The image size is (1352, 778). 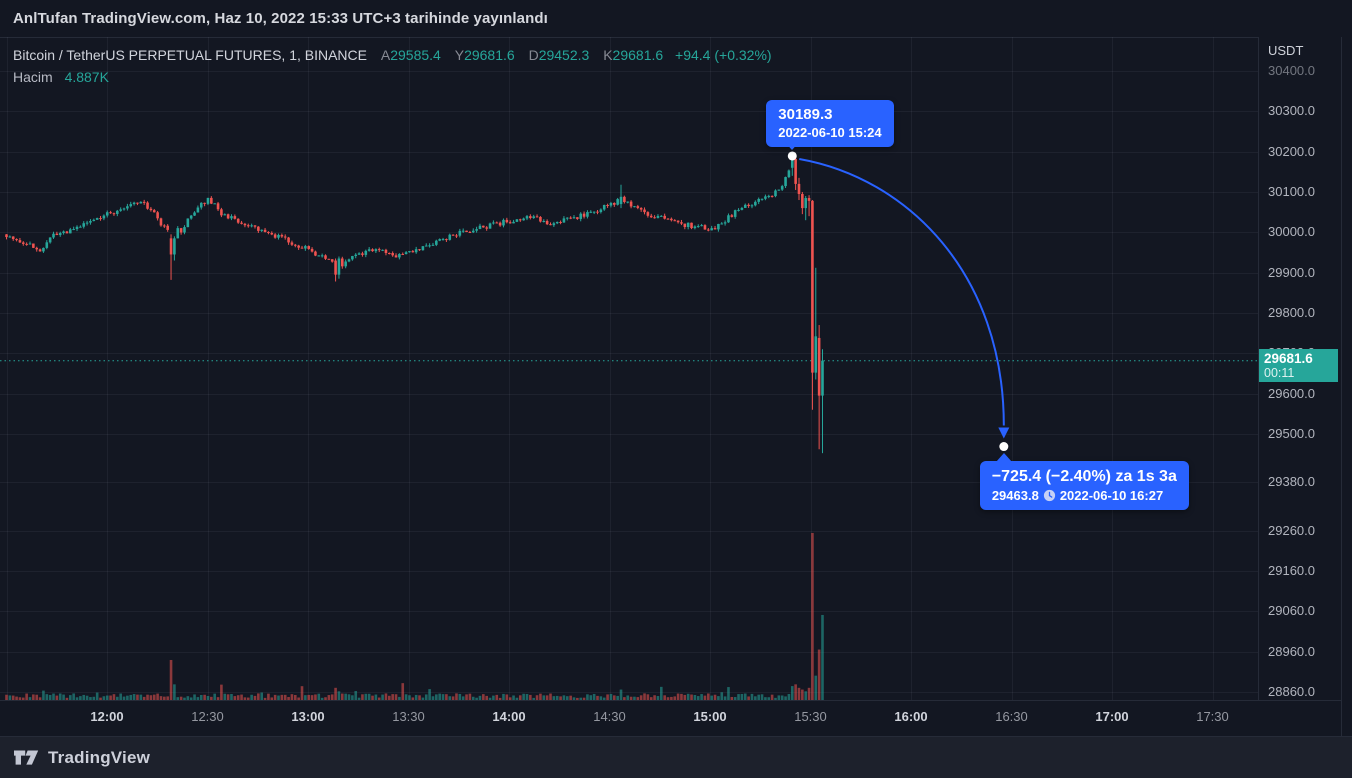 I want to click on clock-icon, so click(x=1049, y=495).